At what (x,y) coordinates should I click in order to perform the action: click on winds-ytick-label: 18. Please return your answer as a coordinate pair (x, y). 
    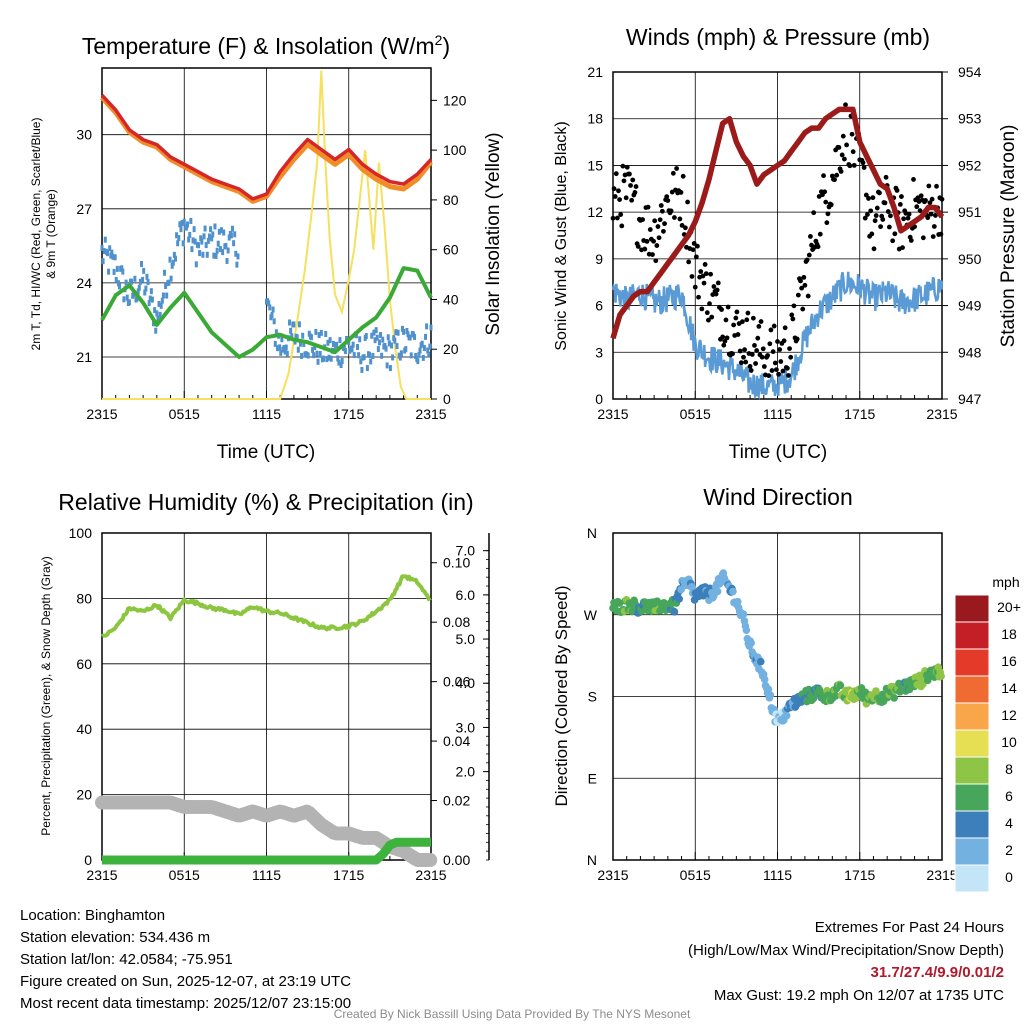
    Looking at the image, I should click on (595, 119).